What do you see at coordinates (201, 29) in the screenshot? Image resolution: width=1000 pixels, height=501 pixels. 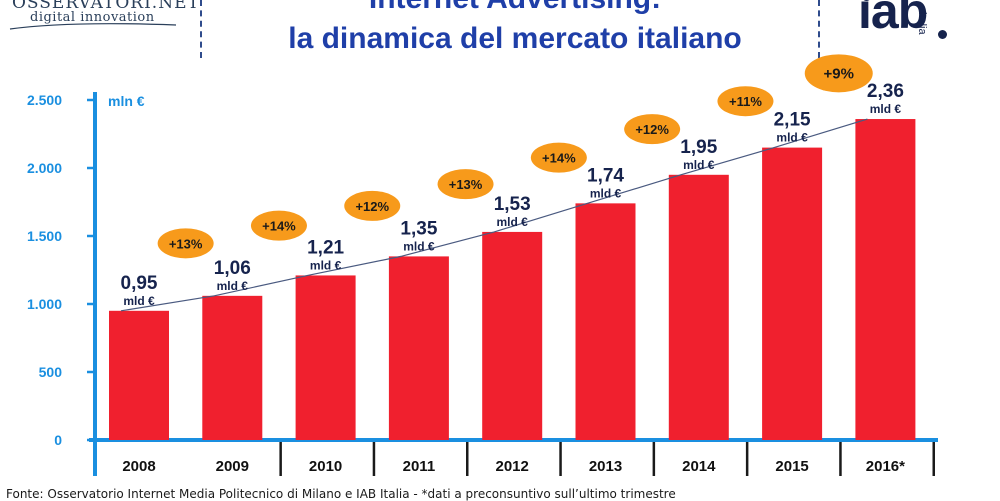 I see `title-divider-left` at bounding box center [201, 29].